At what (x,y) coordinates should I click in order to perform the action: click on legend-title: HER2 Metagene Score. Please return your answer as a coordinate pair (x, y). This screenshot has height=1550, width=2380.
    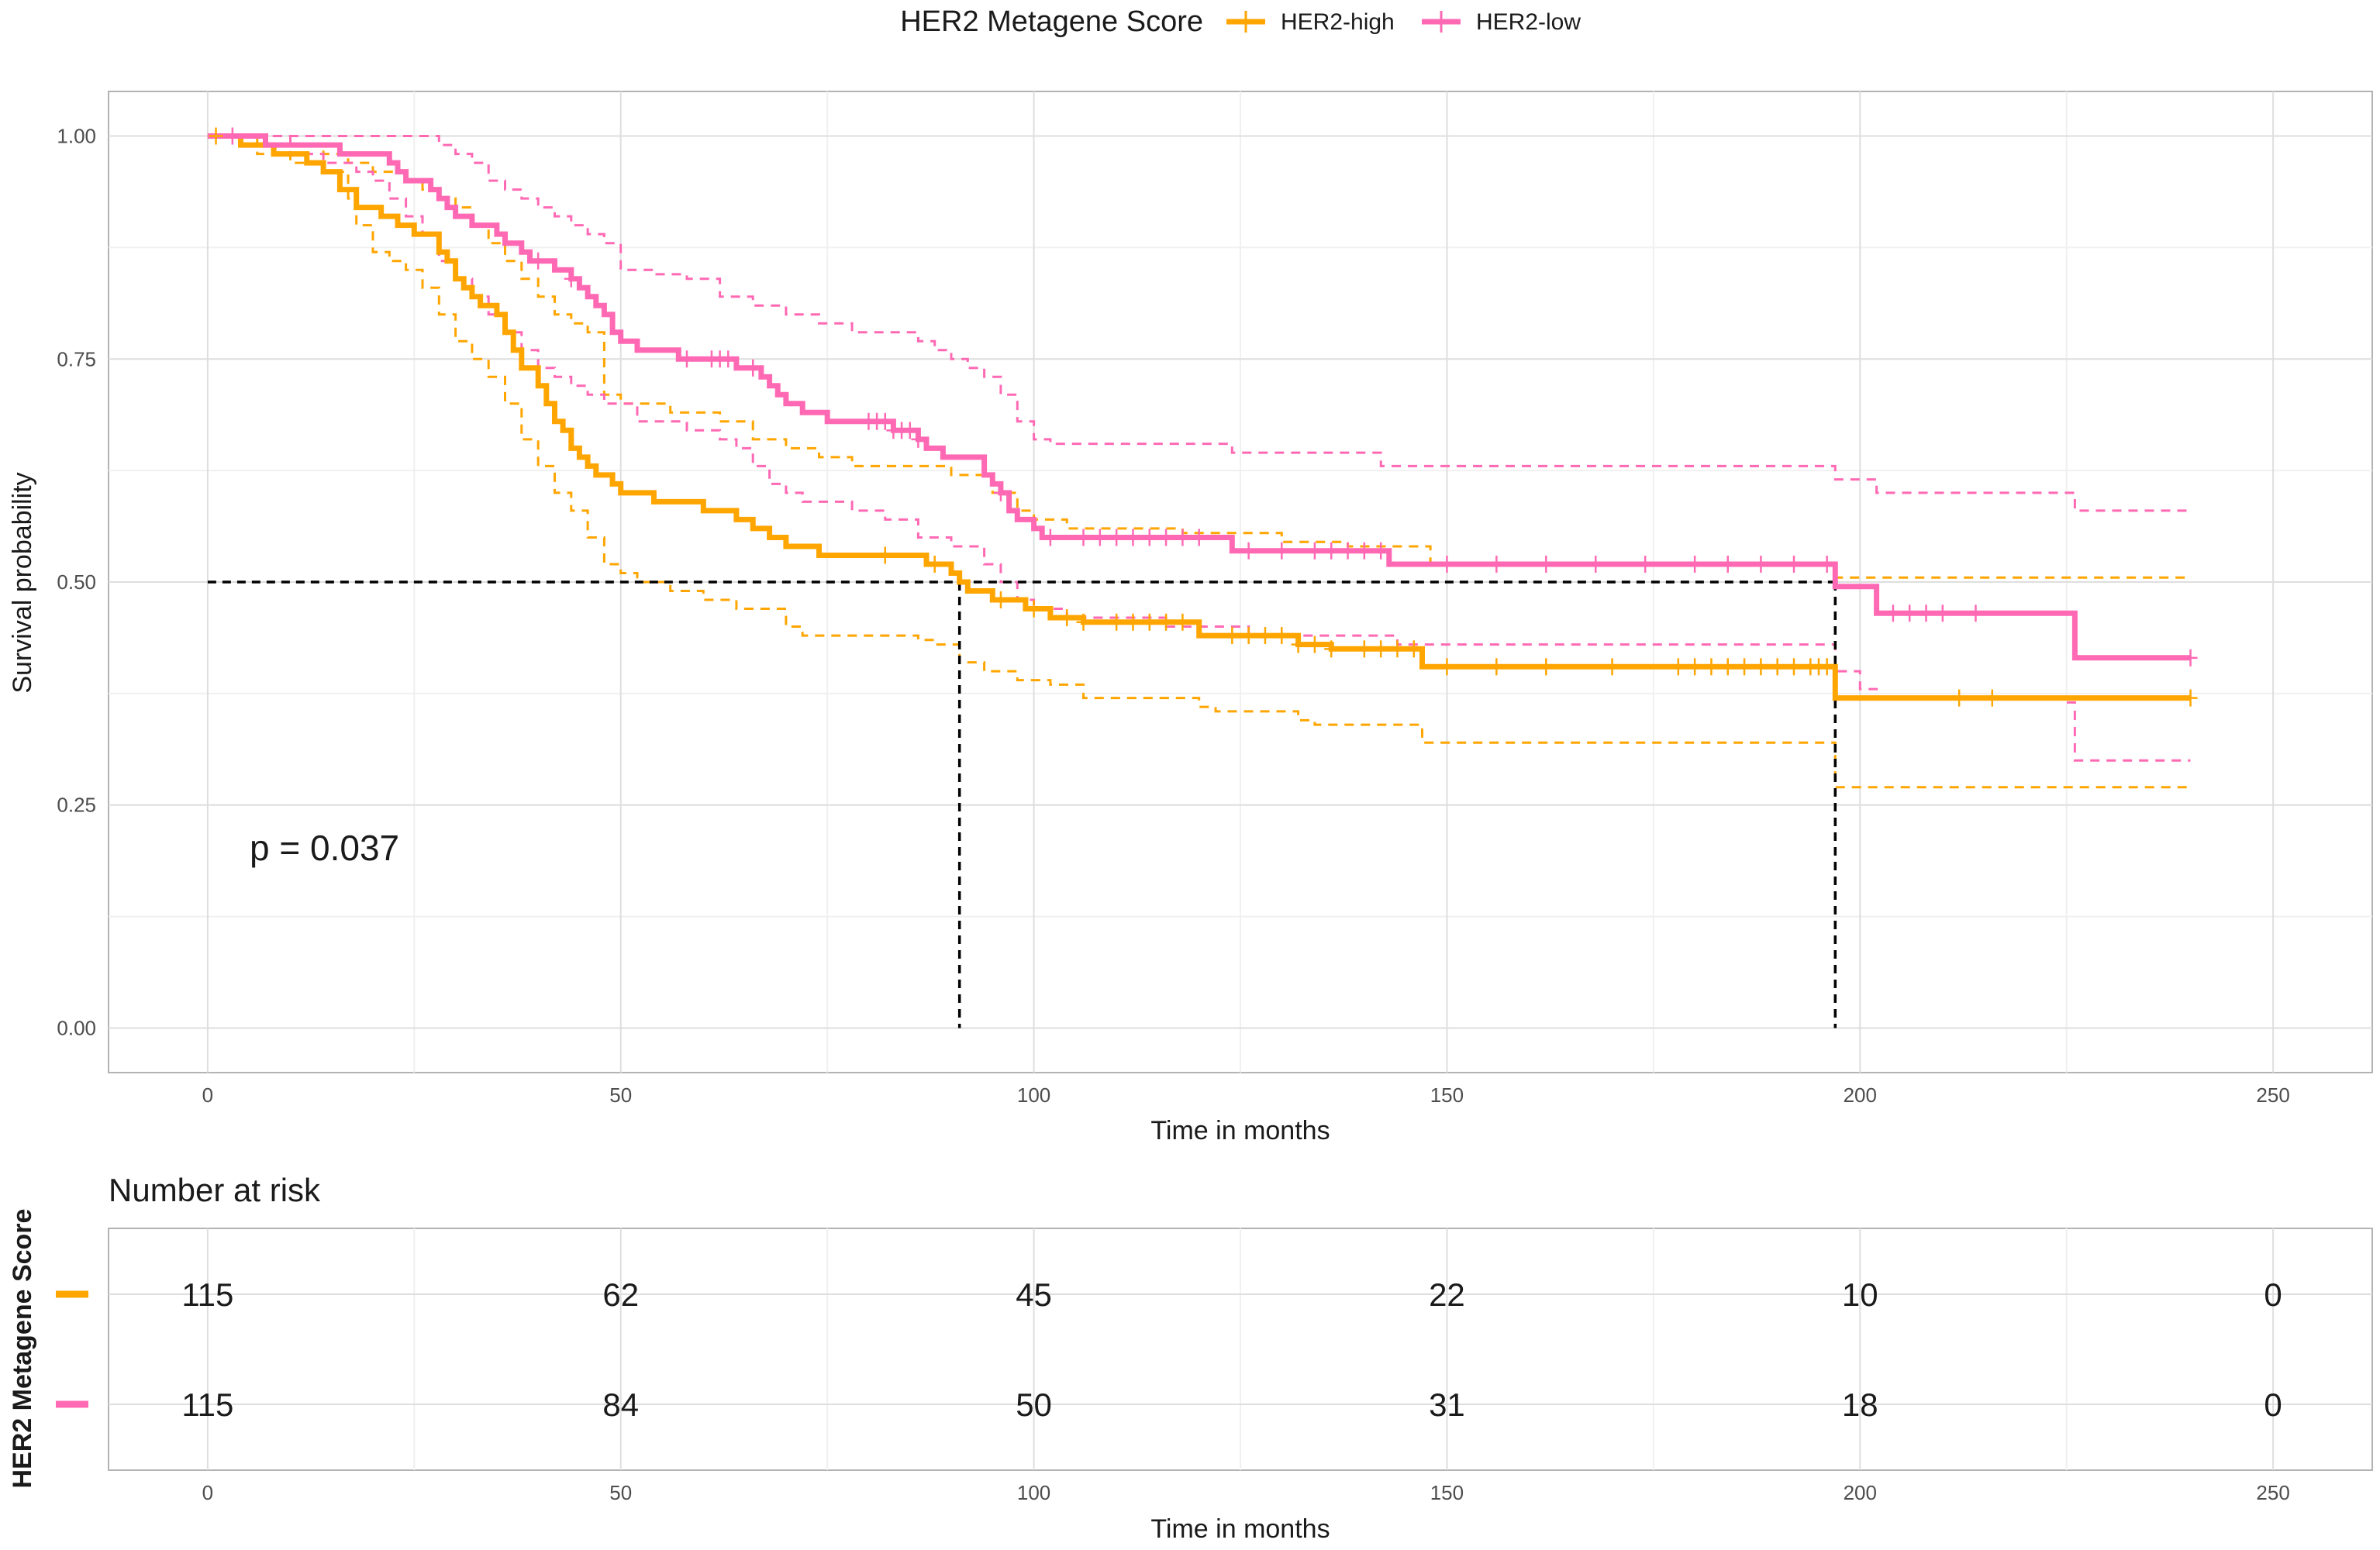
    Looking at the image, I should click on (1052, 21).